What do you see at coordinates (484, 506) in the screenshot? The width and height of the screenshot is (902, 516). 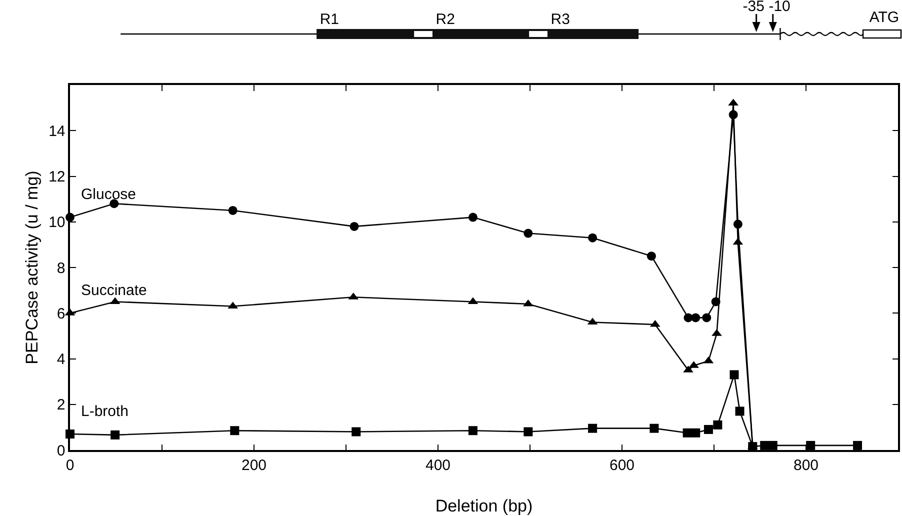 I see `x-axis-title: Deletion (bp)` at bounding box center [484, 506].